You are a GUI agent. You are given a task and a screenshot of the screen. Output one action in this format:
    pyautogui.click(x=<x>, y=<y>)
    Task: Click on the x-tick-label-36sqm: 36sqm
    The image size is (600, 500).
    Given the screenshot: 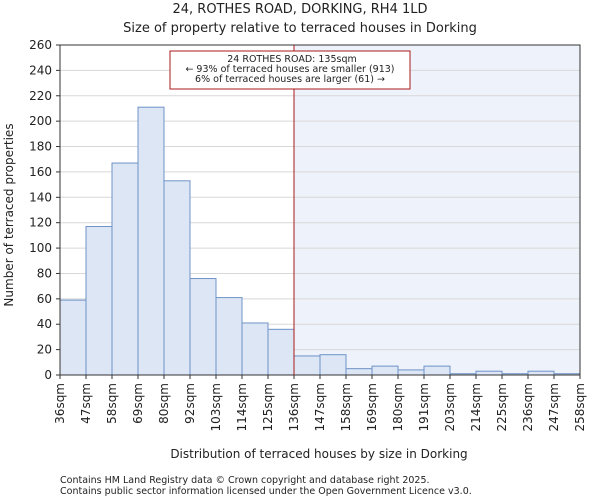 What is the action you would take?
    pyautogui.click(x=60, y=403)
    